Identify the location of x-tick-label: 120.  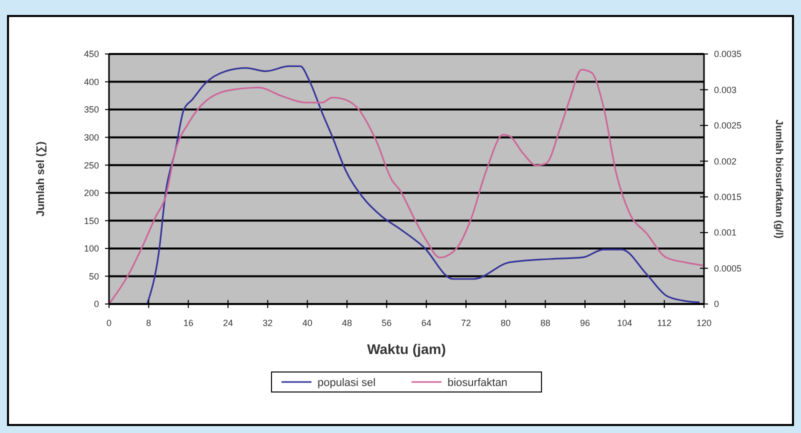
(704, 323).